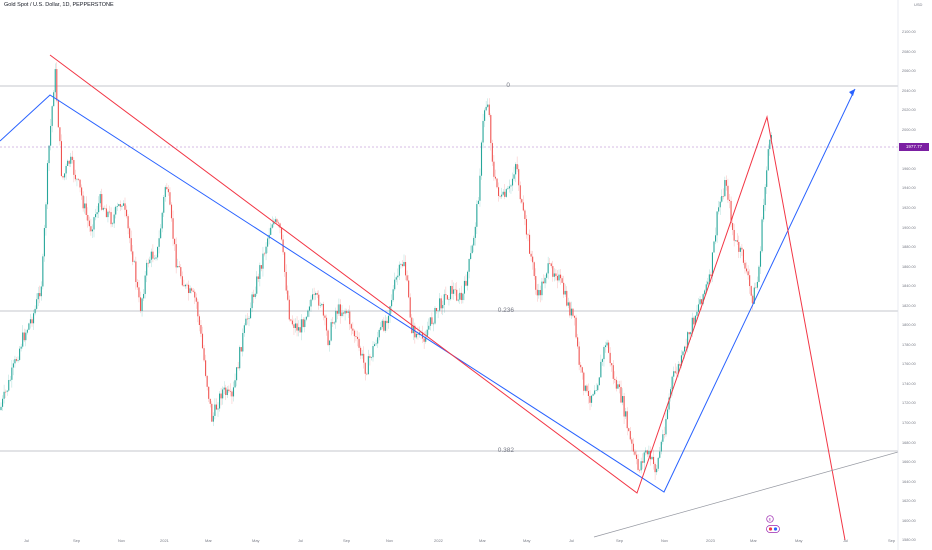 The image size is (932, 550). I want to click on price-tick: 1800.00, so click(909, 325).